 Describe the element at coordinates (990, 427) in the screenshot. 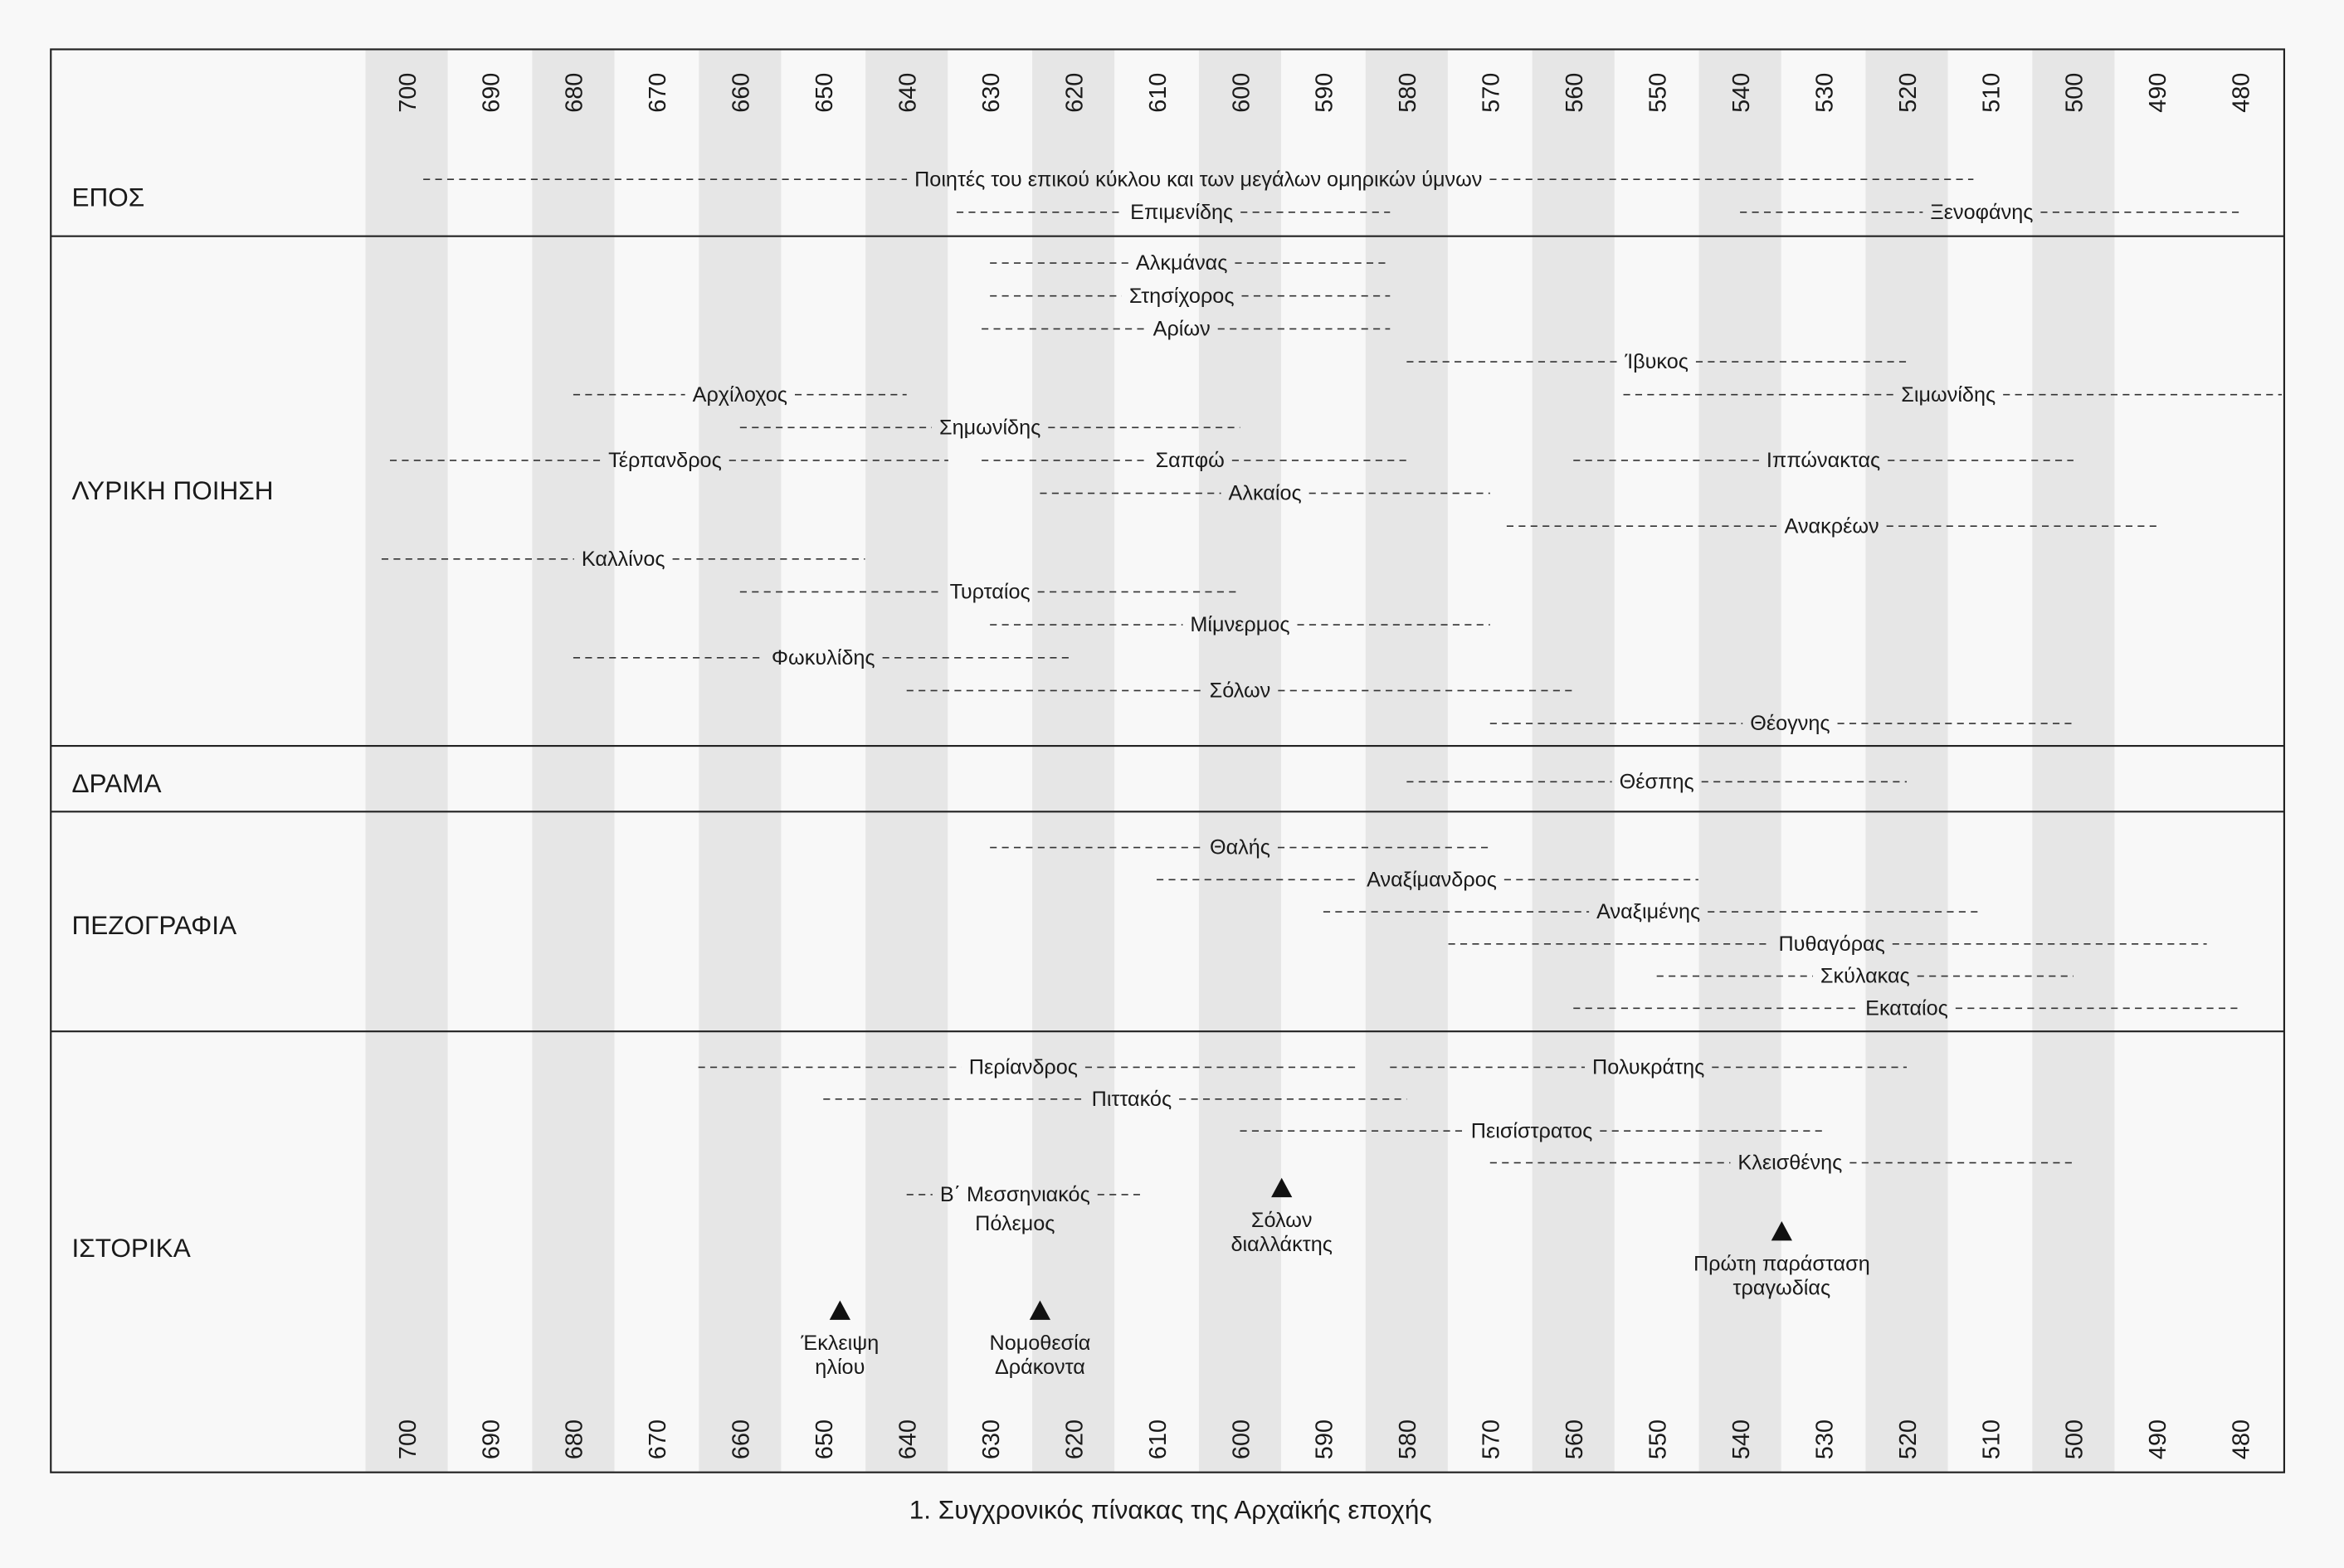

I see `entry-label: Σημωνίδης` at that location.